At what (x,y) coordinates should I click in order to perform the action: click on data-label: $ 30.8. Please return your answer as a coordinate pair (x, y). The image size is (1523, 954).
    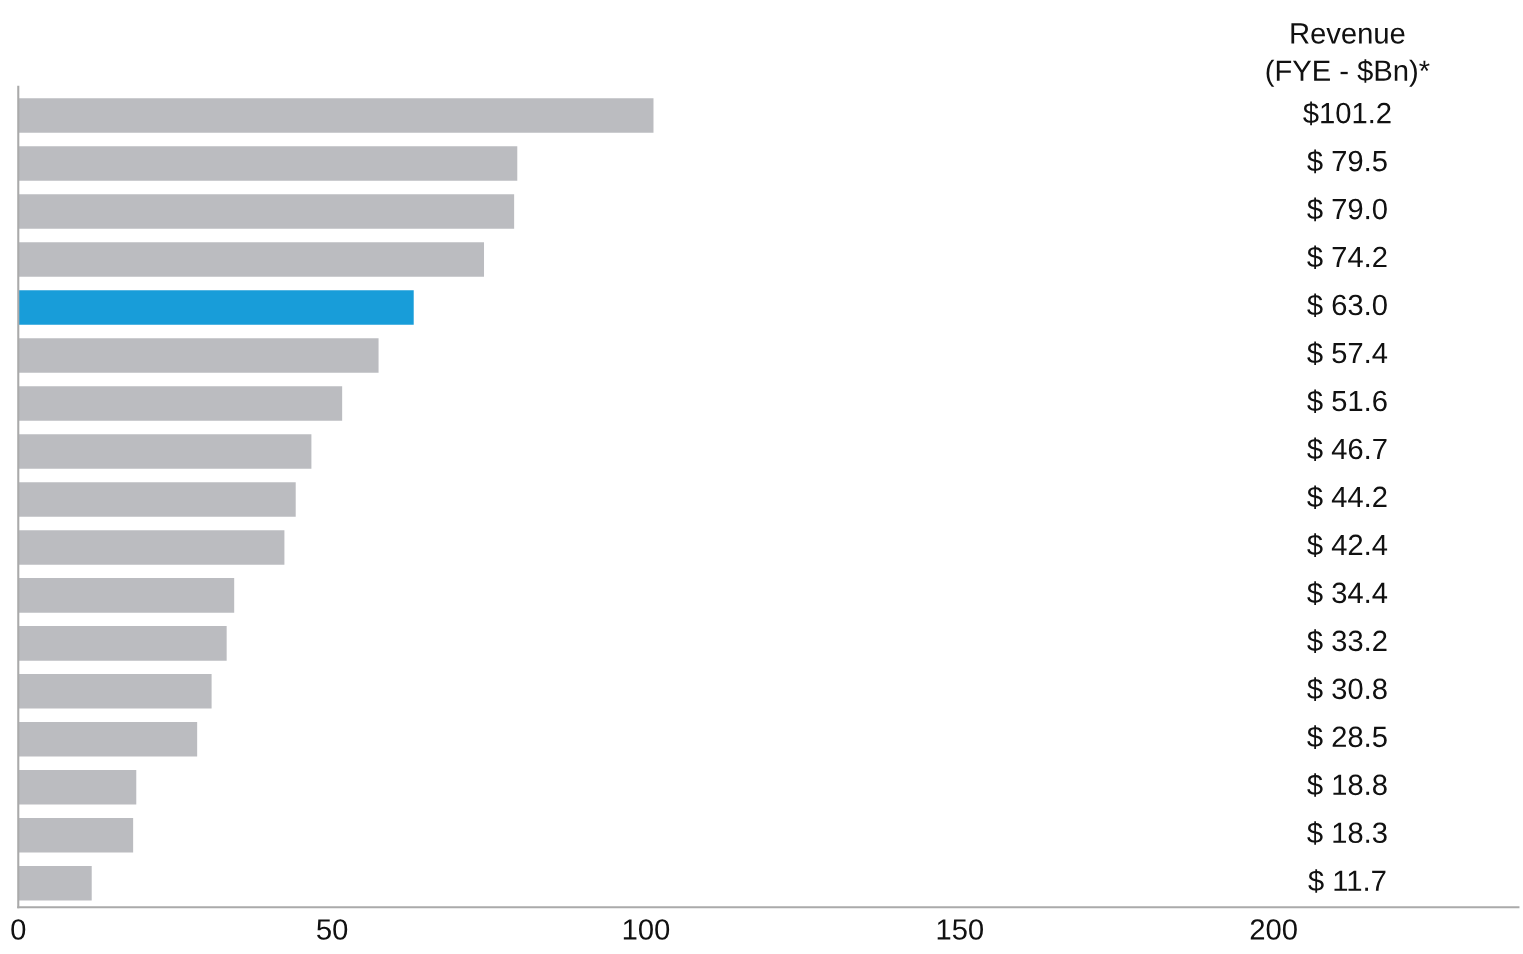
    Looking at the image, I should click on (1347, 689).